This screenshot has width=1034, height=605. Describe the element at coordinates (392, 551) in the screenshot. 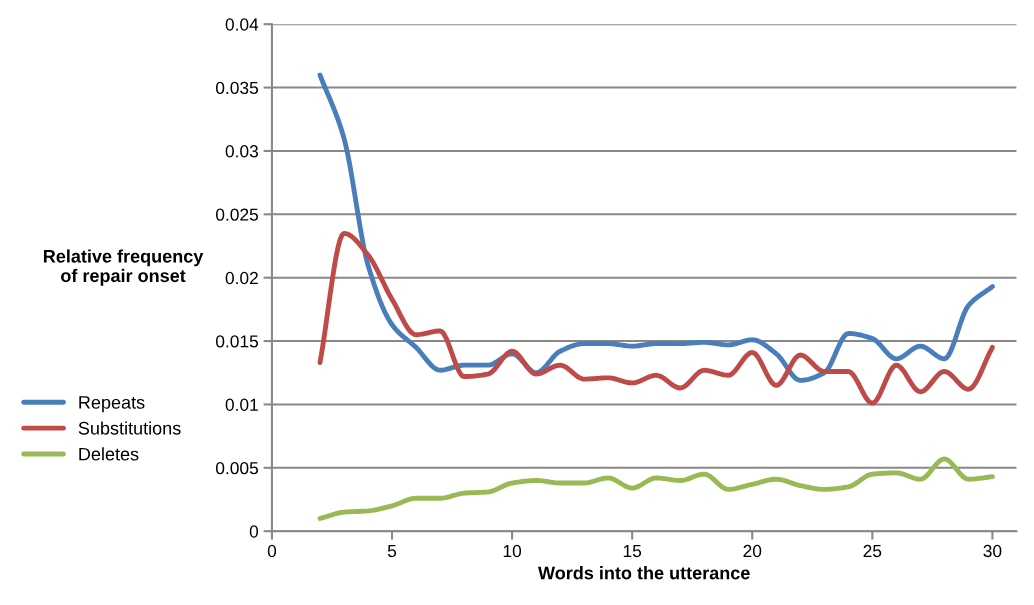

I see `x-tick-label: 5` at that location.